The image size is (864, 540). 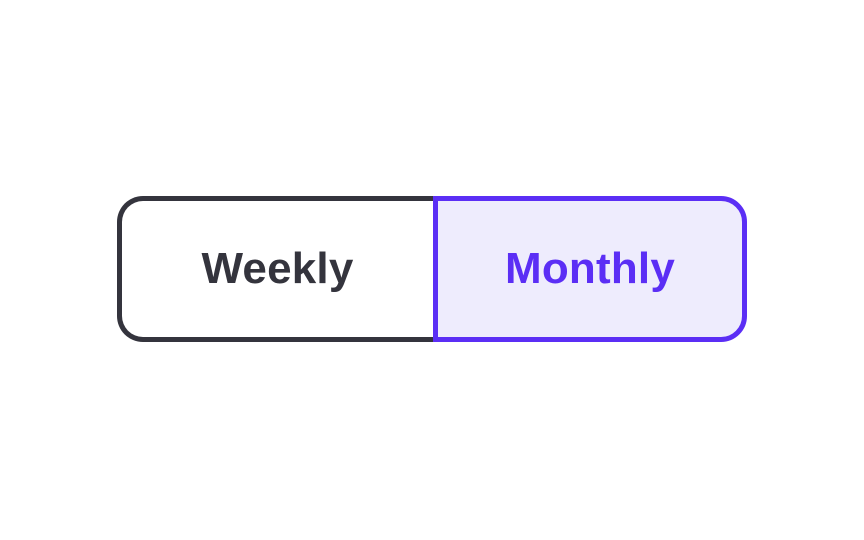 I want to click on monthly-option-button: Monthly, so click(x=590, y=269).